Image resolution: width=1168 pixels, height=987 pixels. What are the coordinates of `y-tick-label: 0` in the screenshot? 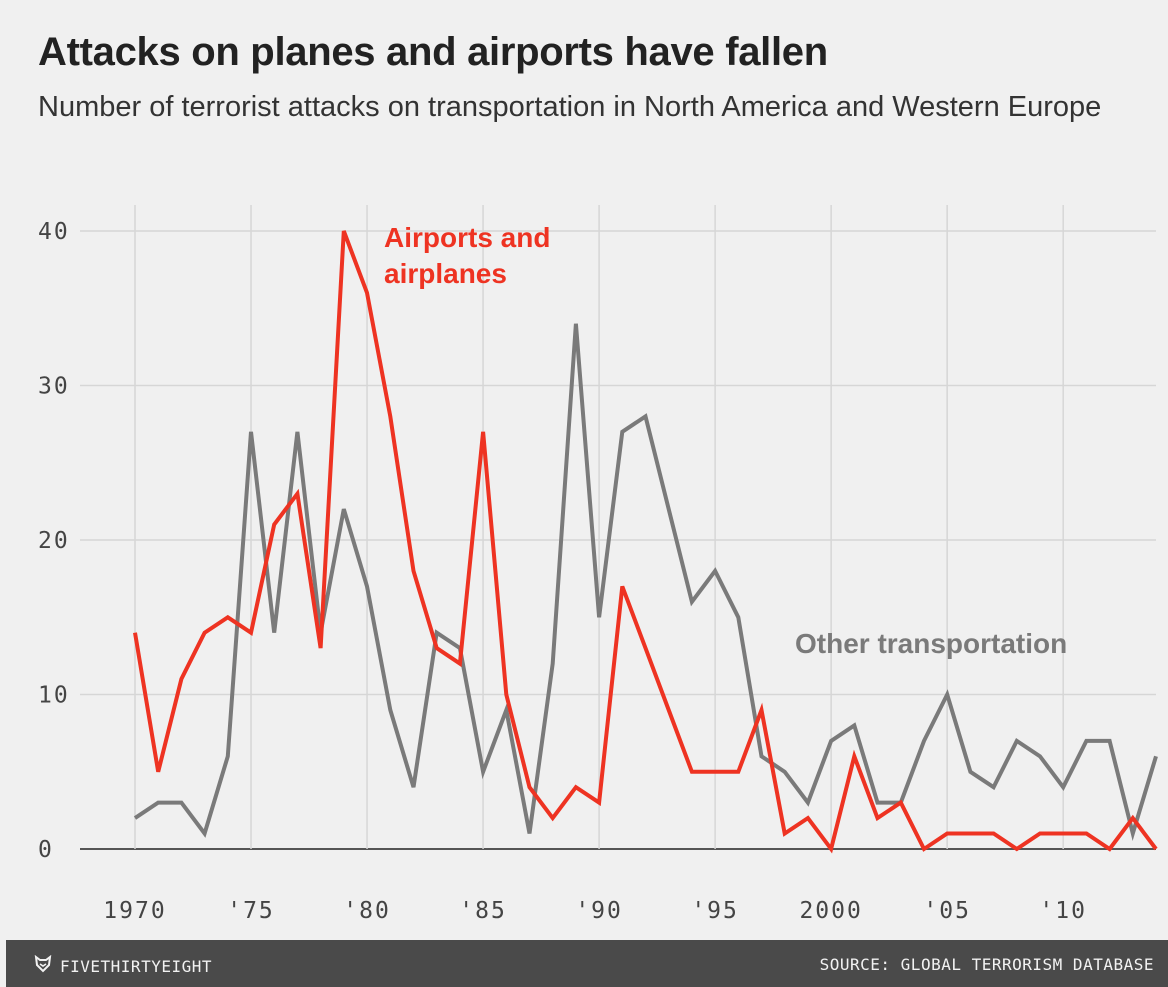 It's located at (46, 850).